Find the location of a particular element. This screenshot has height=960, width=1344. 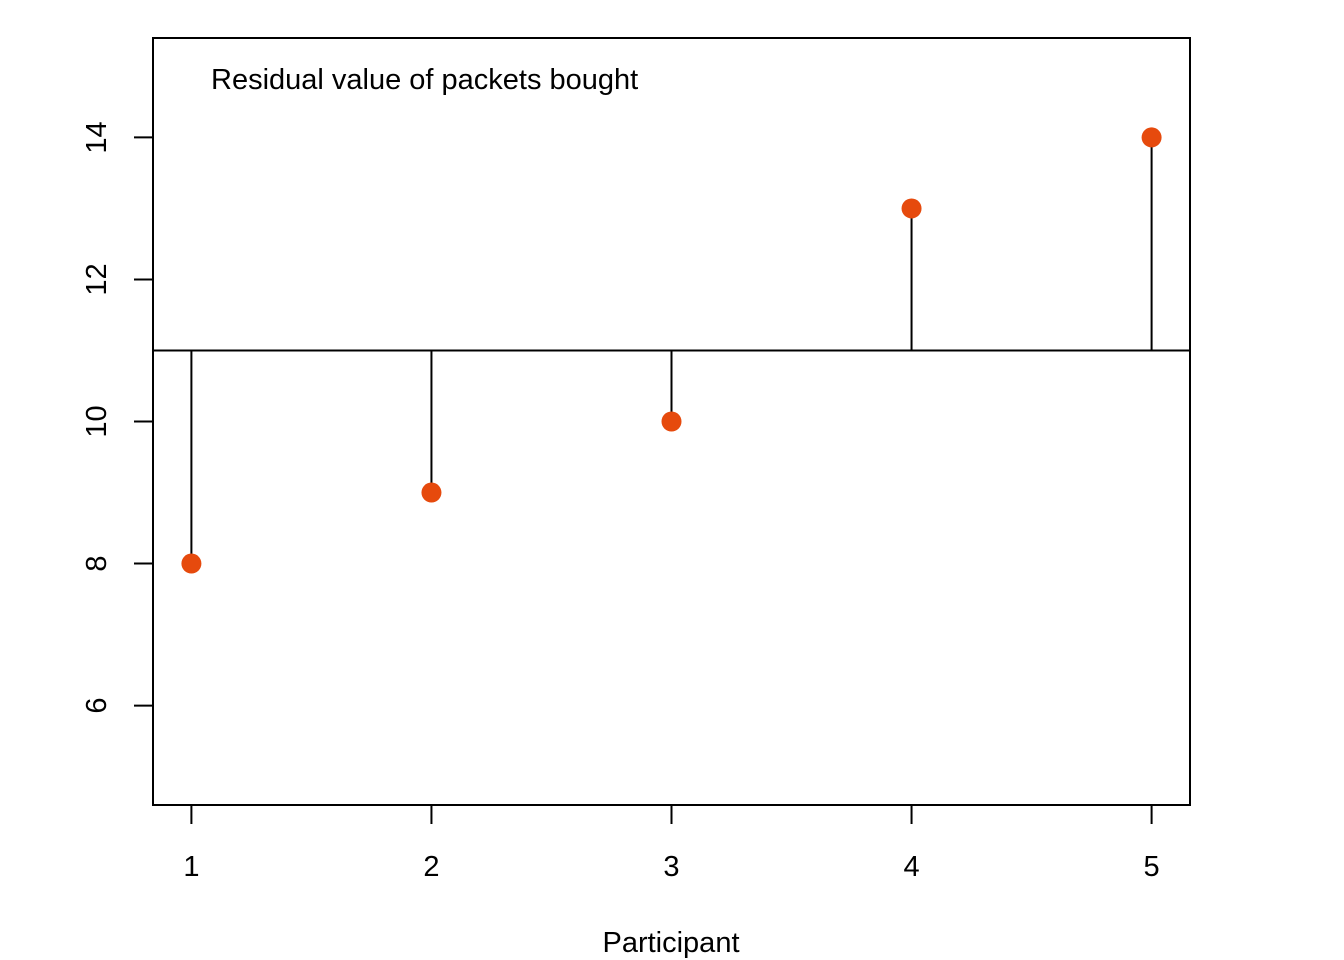

plot-annotation: Residual value of packets bought is located at coordinates (424, 80).